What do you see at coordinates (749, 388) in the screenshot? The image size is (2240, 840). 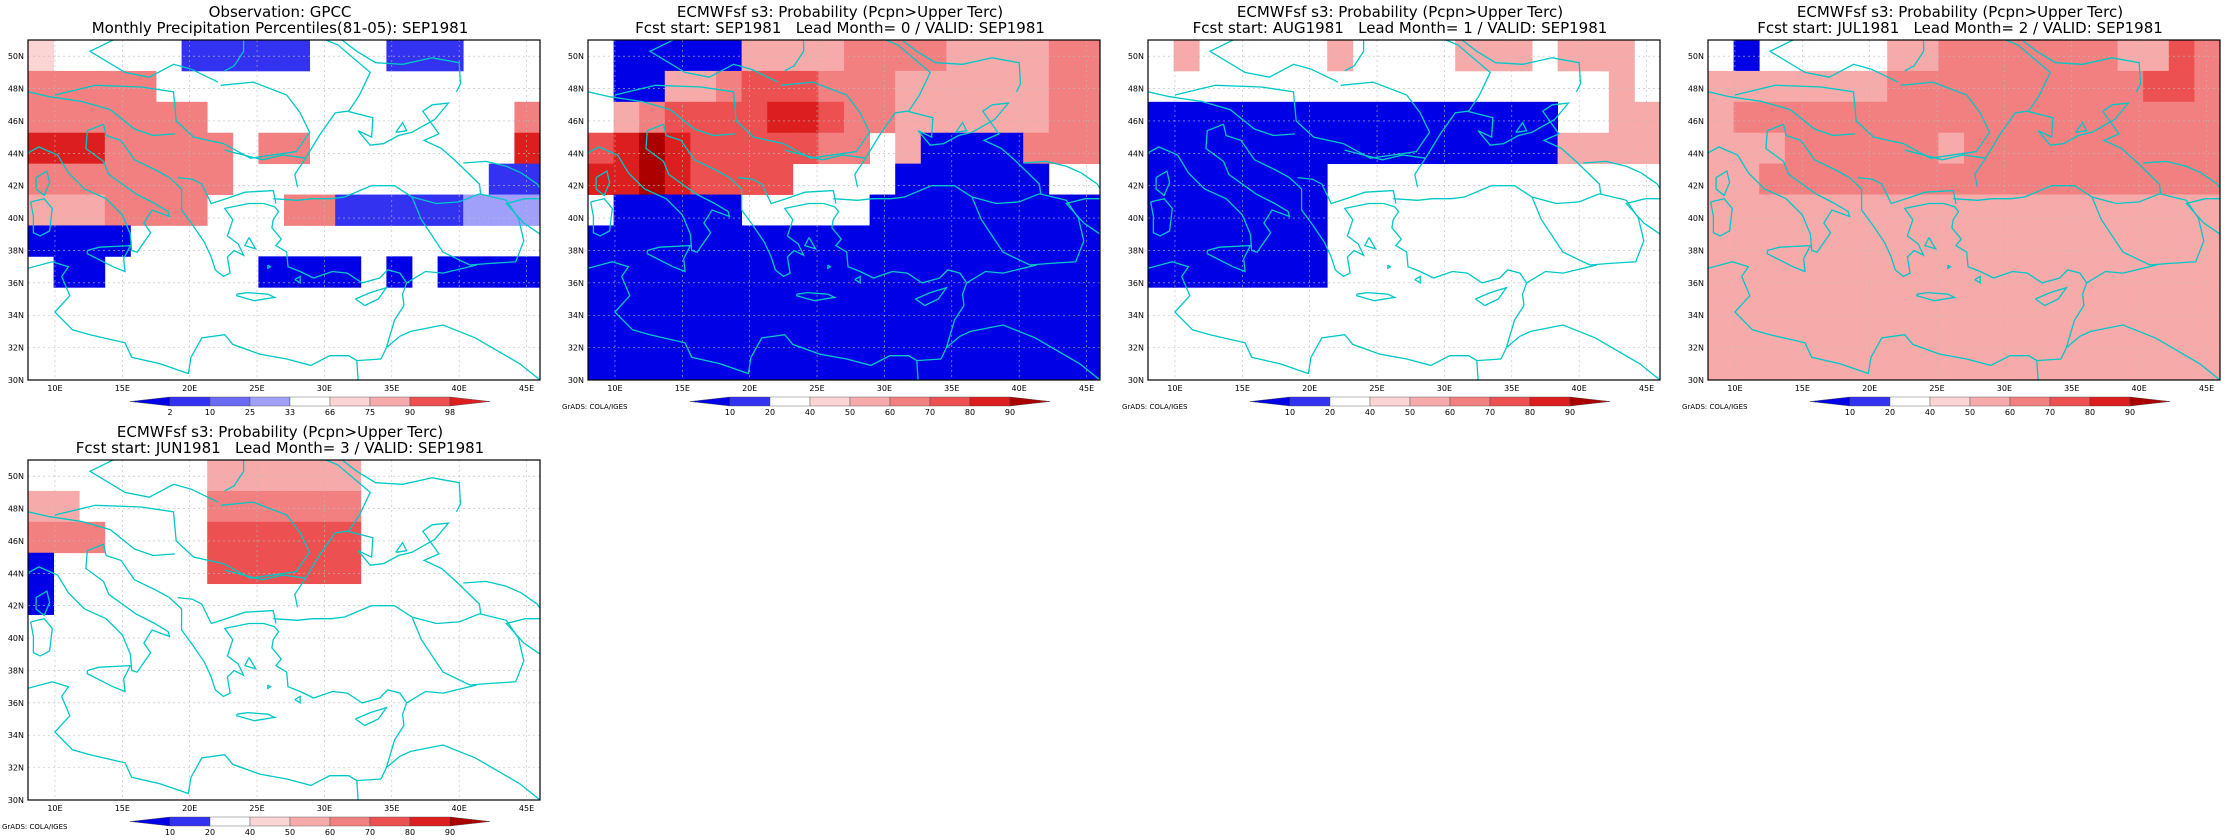 I see `lon-tick-label: 20E` at bounding box center [749, 388].